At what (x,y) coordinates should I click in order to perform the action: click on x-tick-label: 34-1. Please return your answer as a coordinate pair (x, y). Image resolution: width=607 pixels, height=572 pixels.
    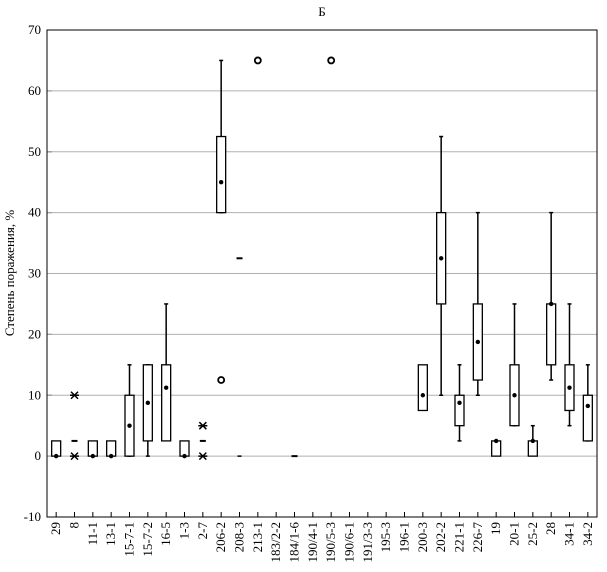
    Looking at the image, I should click on (569, 534).